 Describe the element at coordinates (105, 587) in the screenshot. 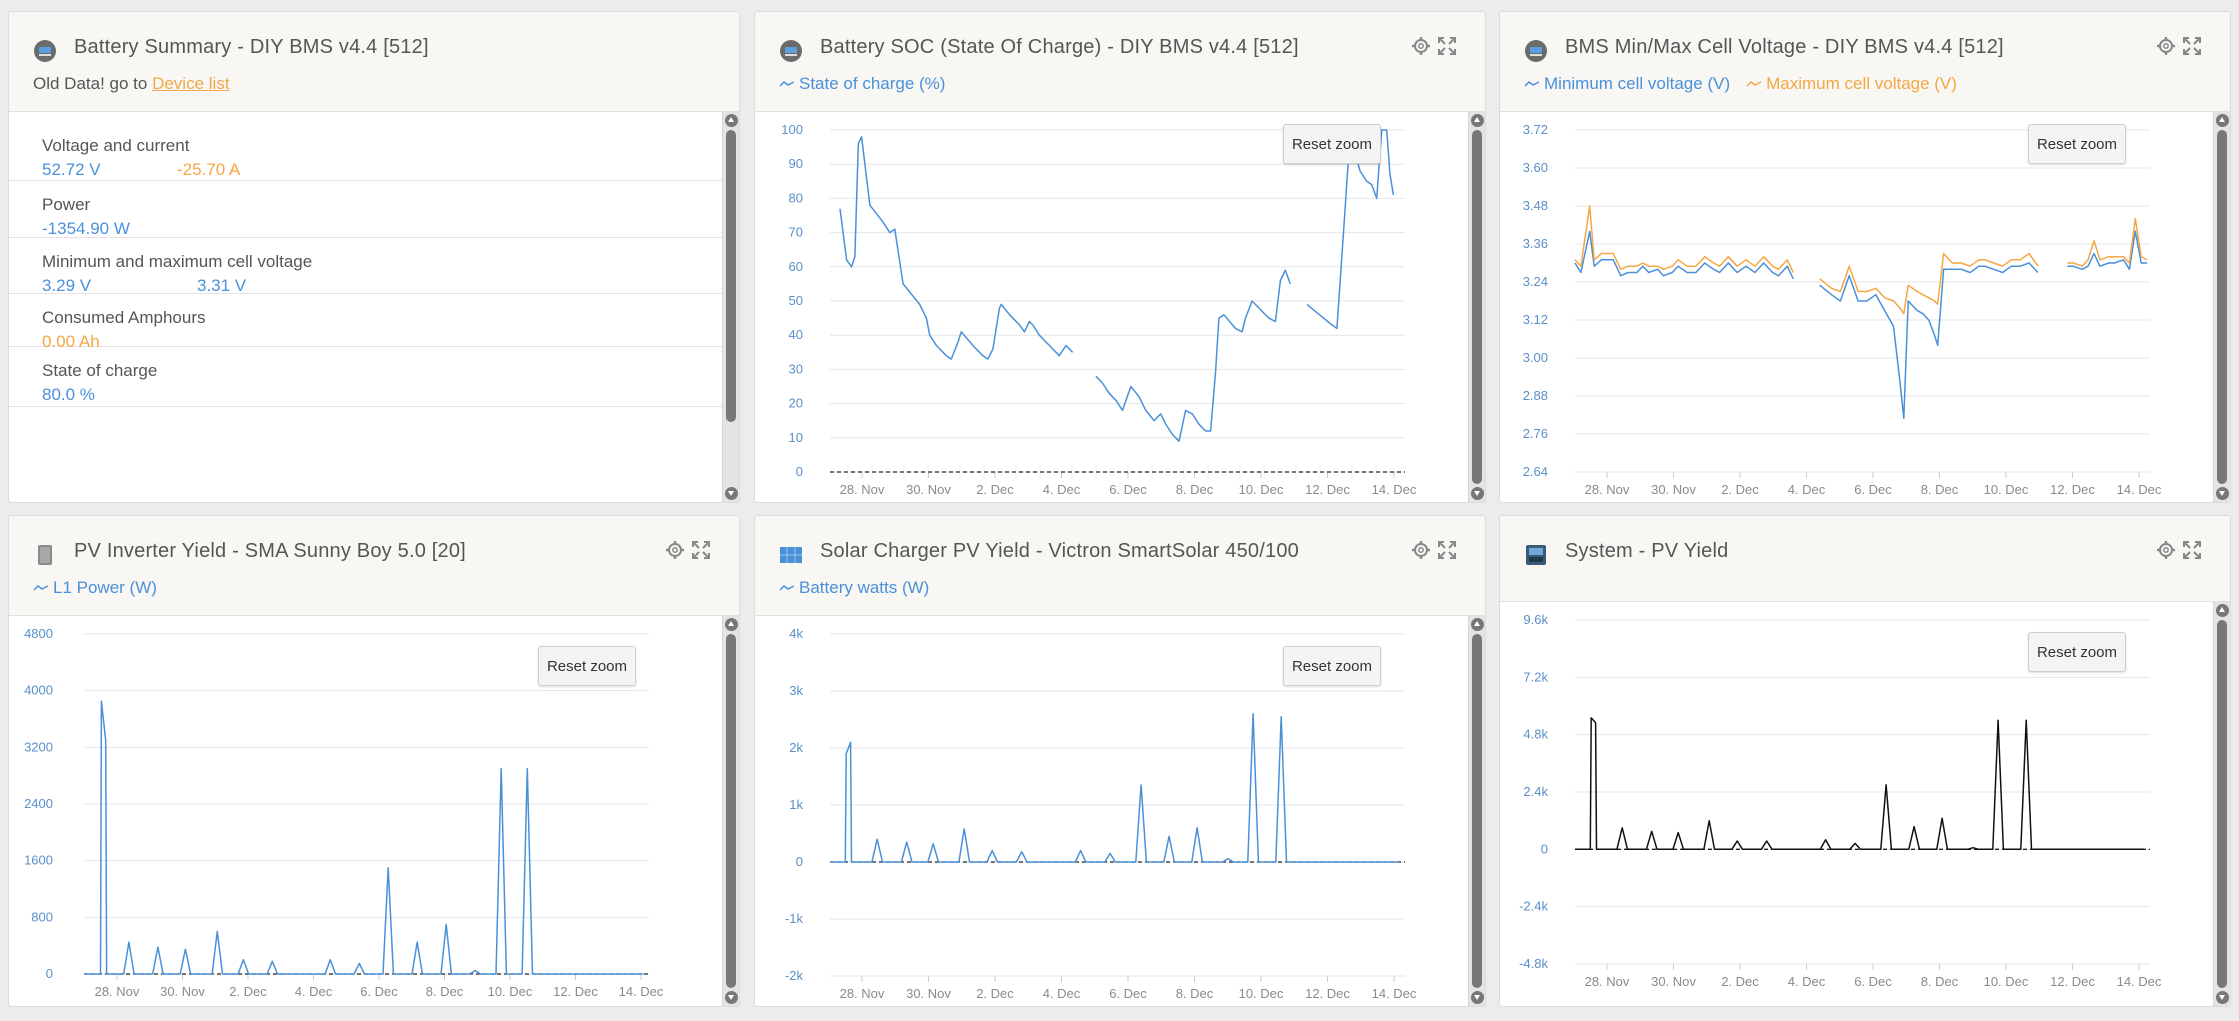

I see `legend-label: L1 Power (W)` at that location.